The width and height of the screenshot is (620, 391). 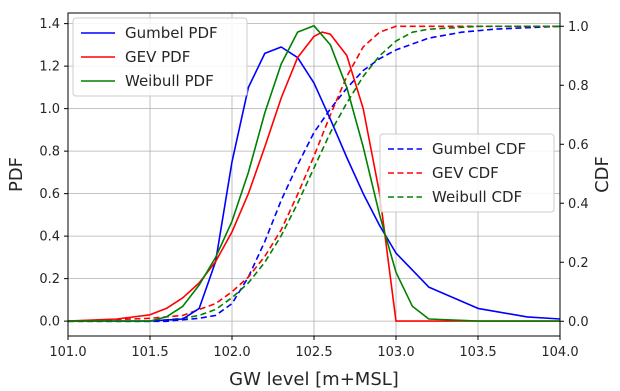 I want to click on legend-label-gev-cdf: GEV CDF, so click(x=465, y=173).